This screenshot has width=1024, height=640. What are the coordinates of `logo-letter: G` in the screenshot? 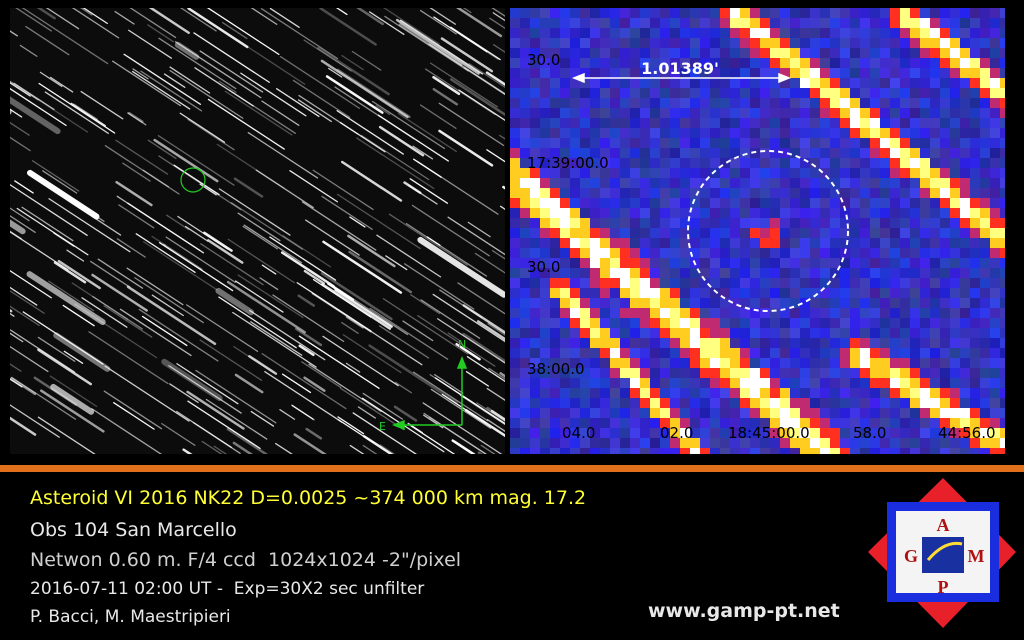 It's located at (911, 556).